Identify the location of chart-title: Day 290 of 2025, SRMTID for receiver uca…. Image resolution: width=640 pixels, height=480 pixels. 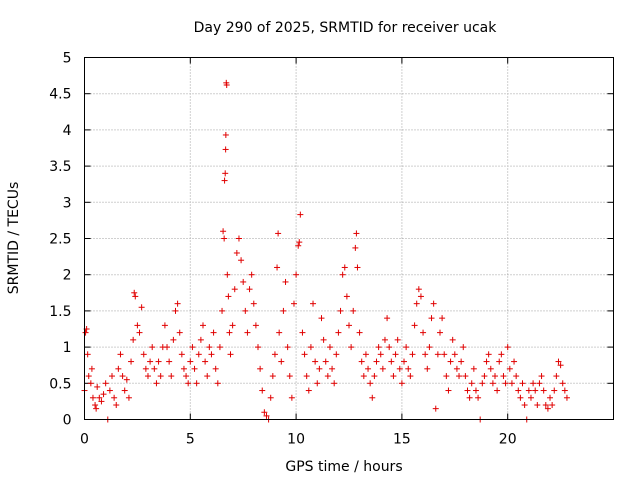
(346, 28).